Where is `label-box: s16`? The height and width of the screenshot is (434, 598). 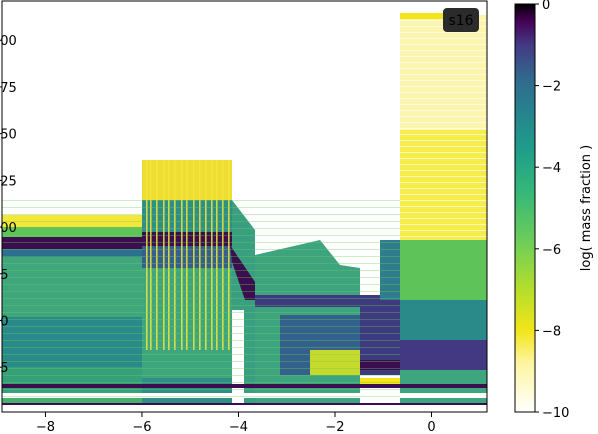
label-box: s16 is located at coordinates (461, 20).